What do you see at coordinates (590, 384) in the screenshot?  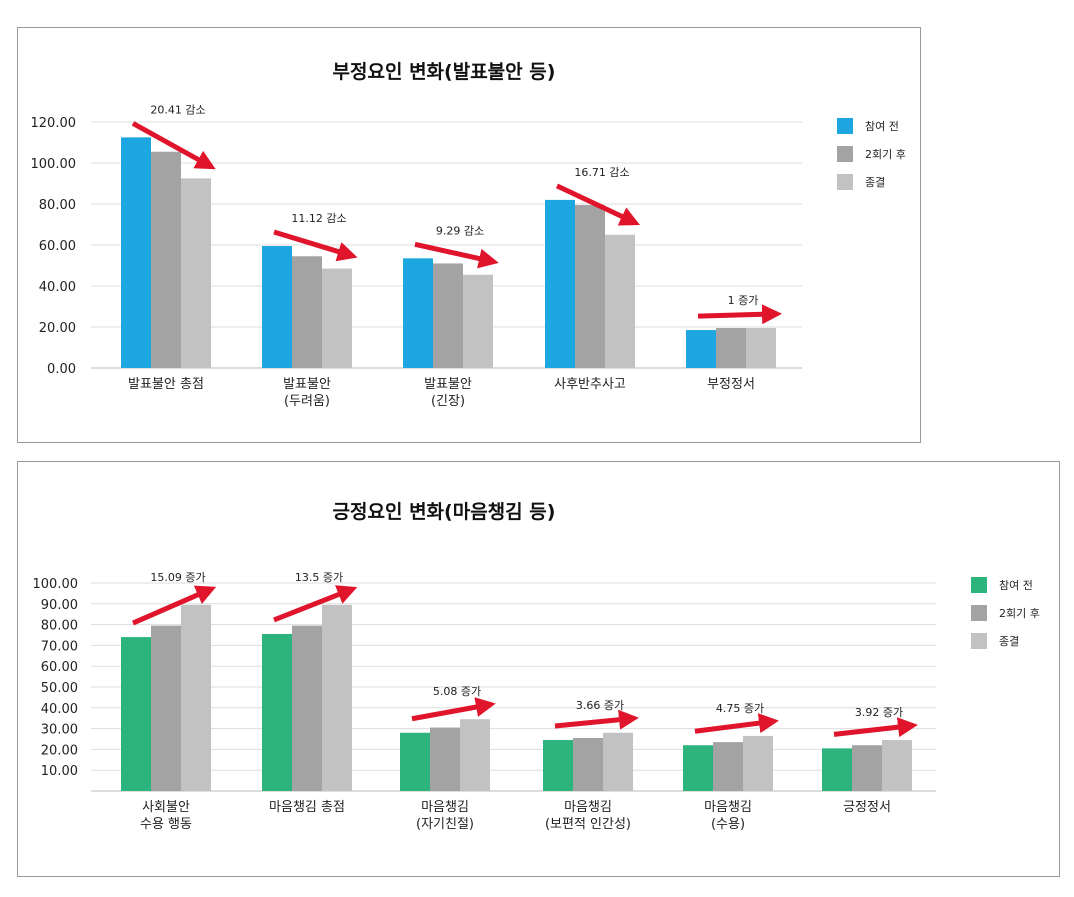 I see `x-tick-label: 사후반추사고` at bounding box center [590, 384].